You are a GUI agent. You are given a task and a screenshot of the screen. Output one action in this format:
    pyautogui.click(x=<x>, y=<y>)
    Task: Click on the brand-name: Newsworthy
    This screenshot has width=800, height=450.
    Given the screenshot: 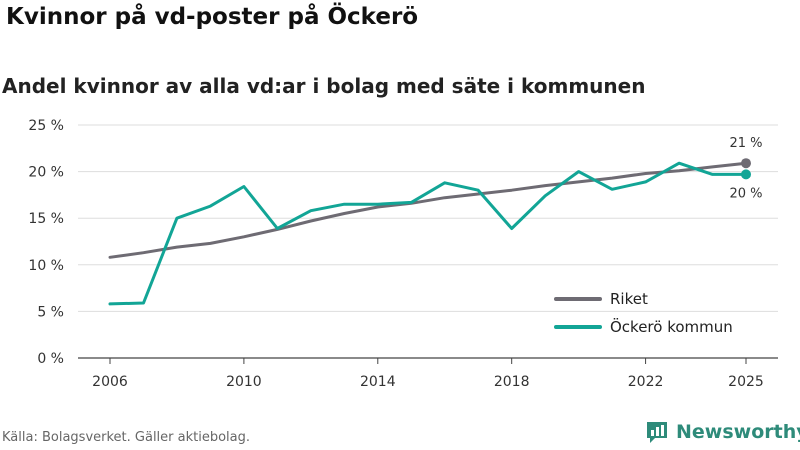 What is the action you would take?
    pyautogui.click(x=738, y=432)
    